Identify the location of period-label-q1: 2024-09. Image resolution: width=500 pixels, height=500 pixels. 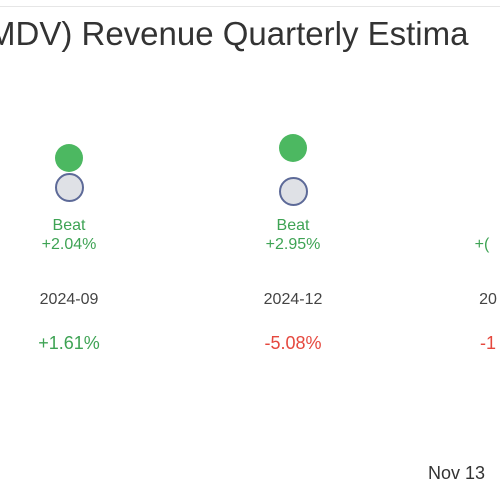
(69, 299).